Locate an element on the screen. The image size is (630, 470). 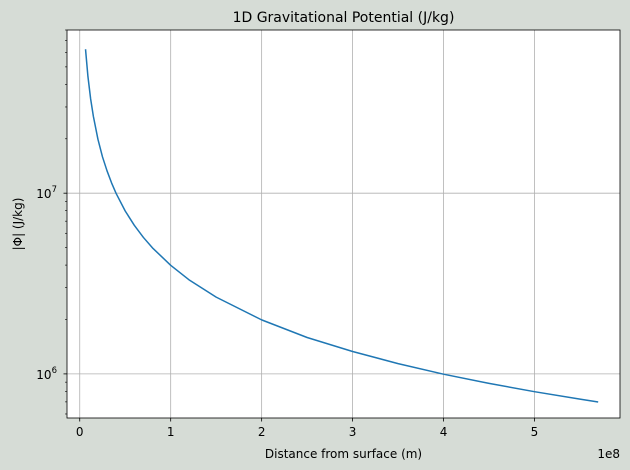
y-tick-label-exponent: 6 is located at coordinates (54, 371).